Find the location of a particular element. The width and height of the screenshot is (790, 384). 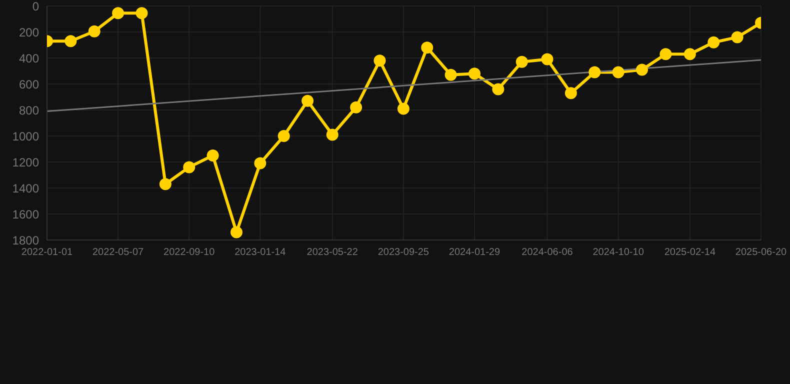

x-tick-label: 2023-01-14 is located at coordinates (260, 252).